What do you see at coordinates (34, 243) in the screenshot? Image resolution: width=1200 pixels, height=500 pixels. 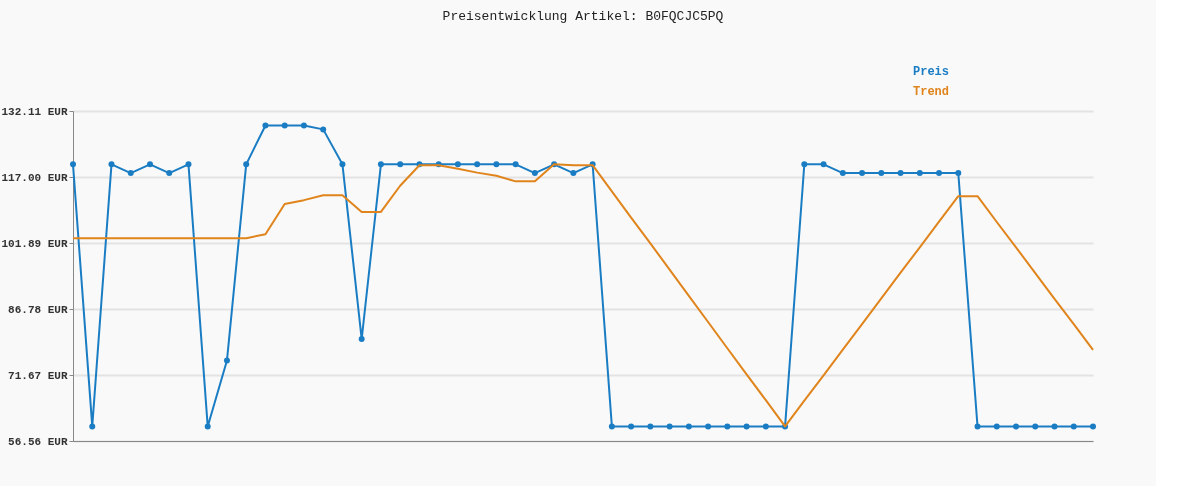 I see `y-tick-label: 101.89 EUR` at bounding box center [34, 243].